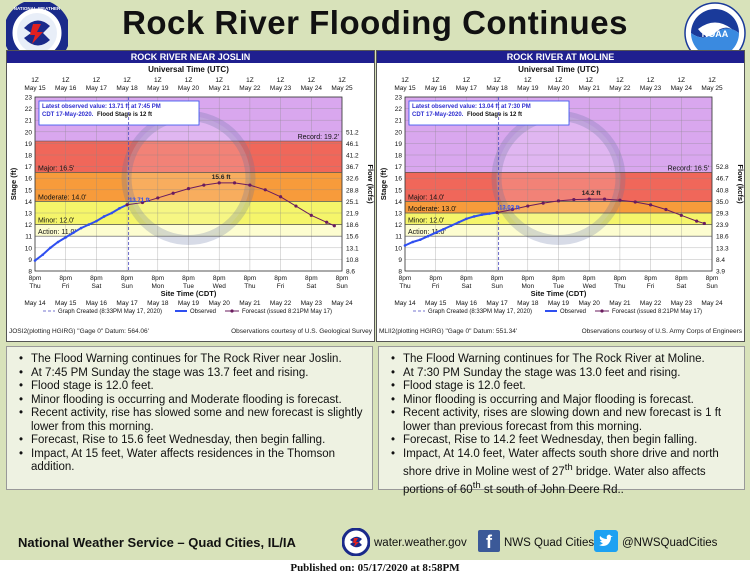  What do you see at coordinates (232, 311) in the screenshot?
I see `legend-forecast-dot` at bounding box center [232, 311].